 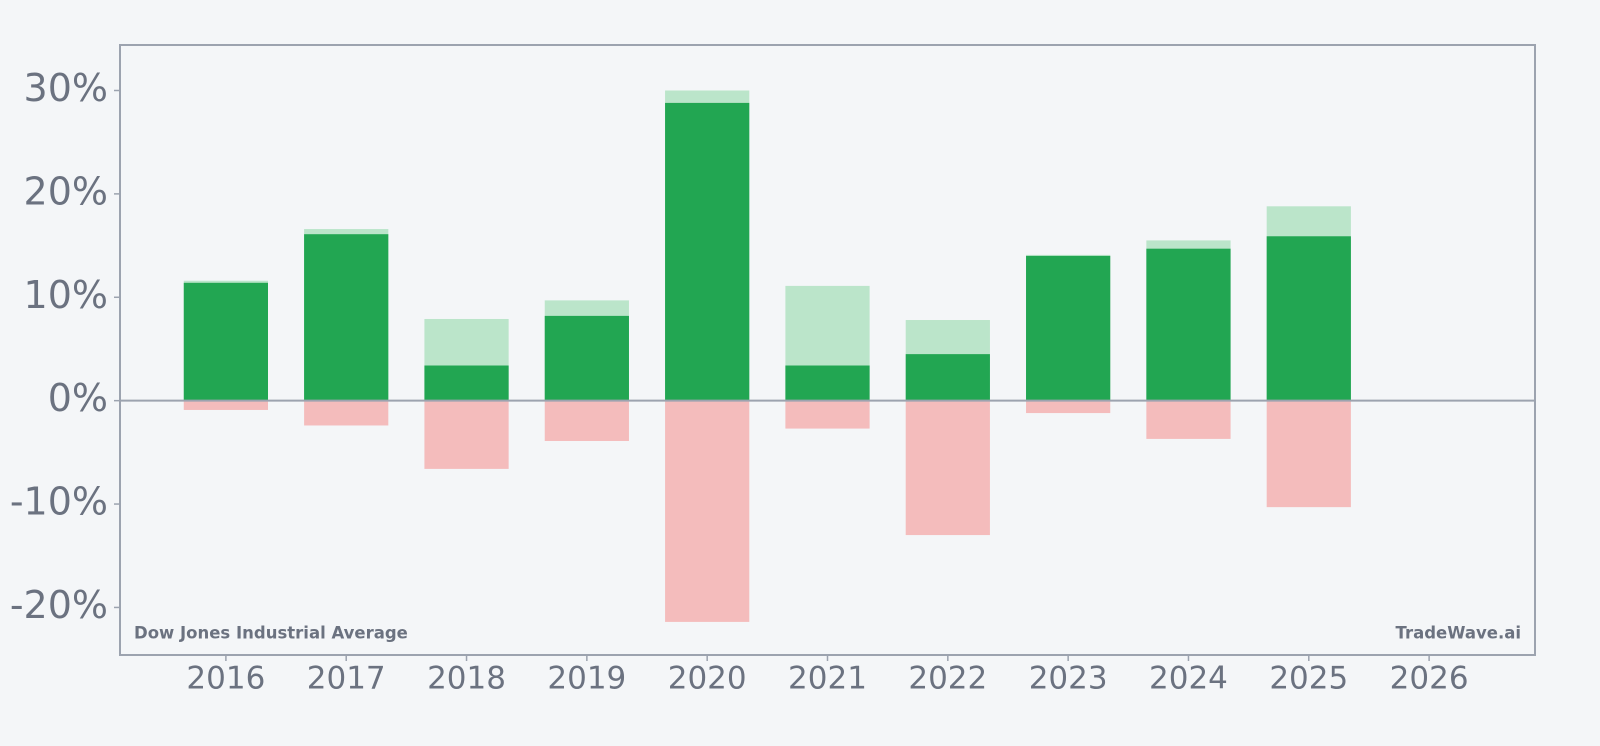 I want to click on annotation: Dow Jones Industrial Average, so click(x=271, y=633).